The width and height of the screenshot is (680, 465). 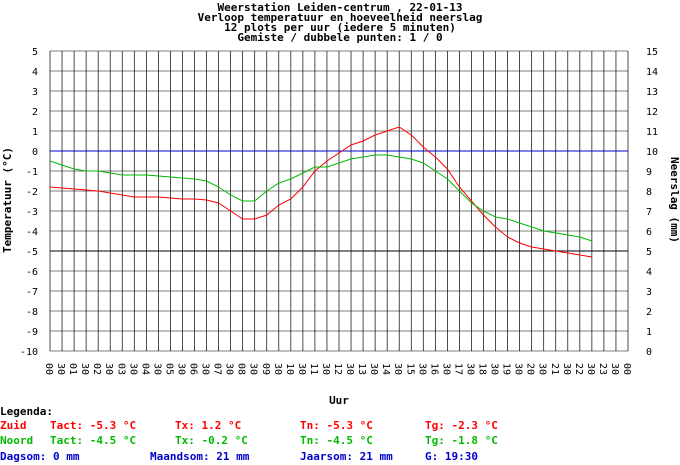 I want to click on y2-tick-label: 10, so click(x=652, y=152).